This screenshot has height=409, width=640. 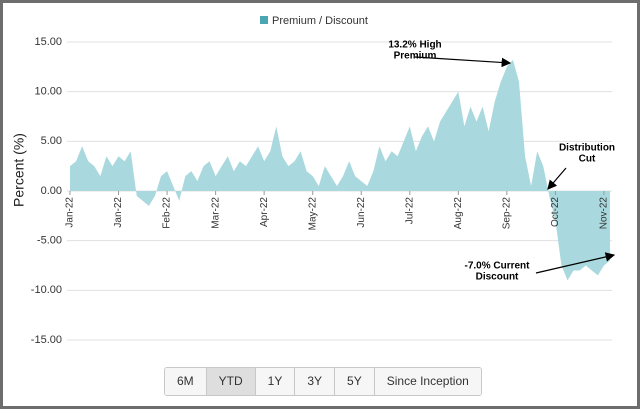 I want to click on range-button: 5Y, so click(x=355, y=381).